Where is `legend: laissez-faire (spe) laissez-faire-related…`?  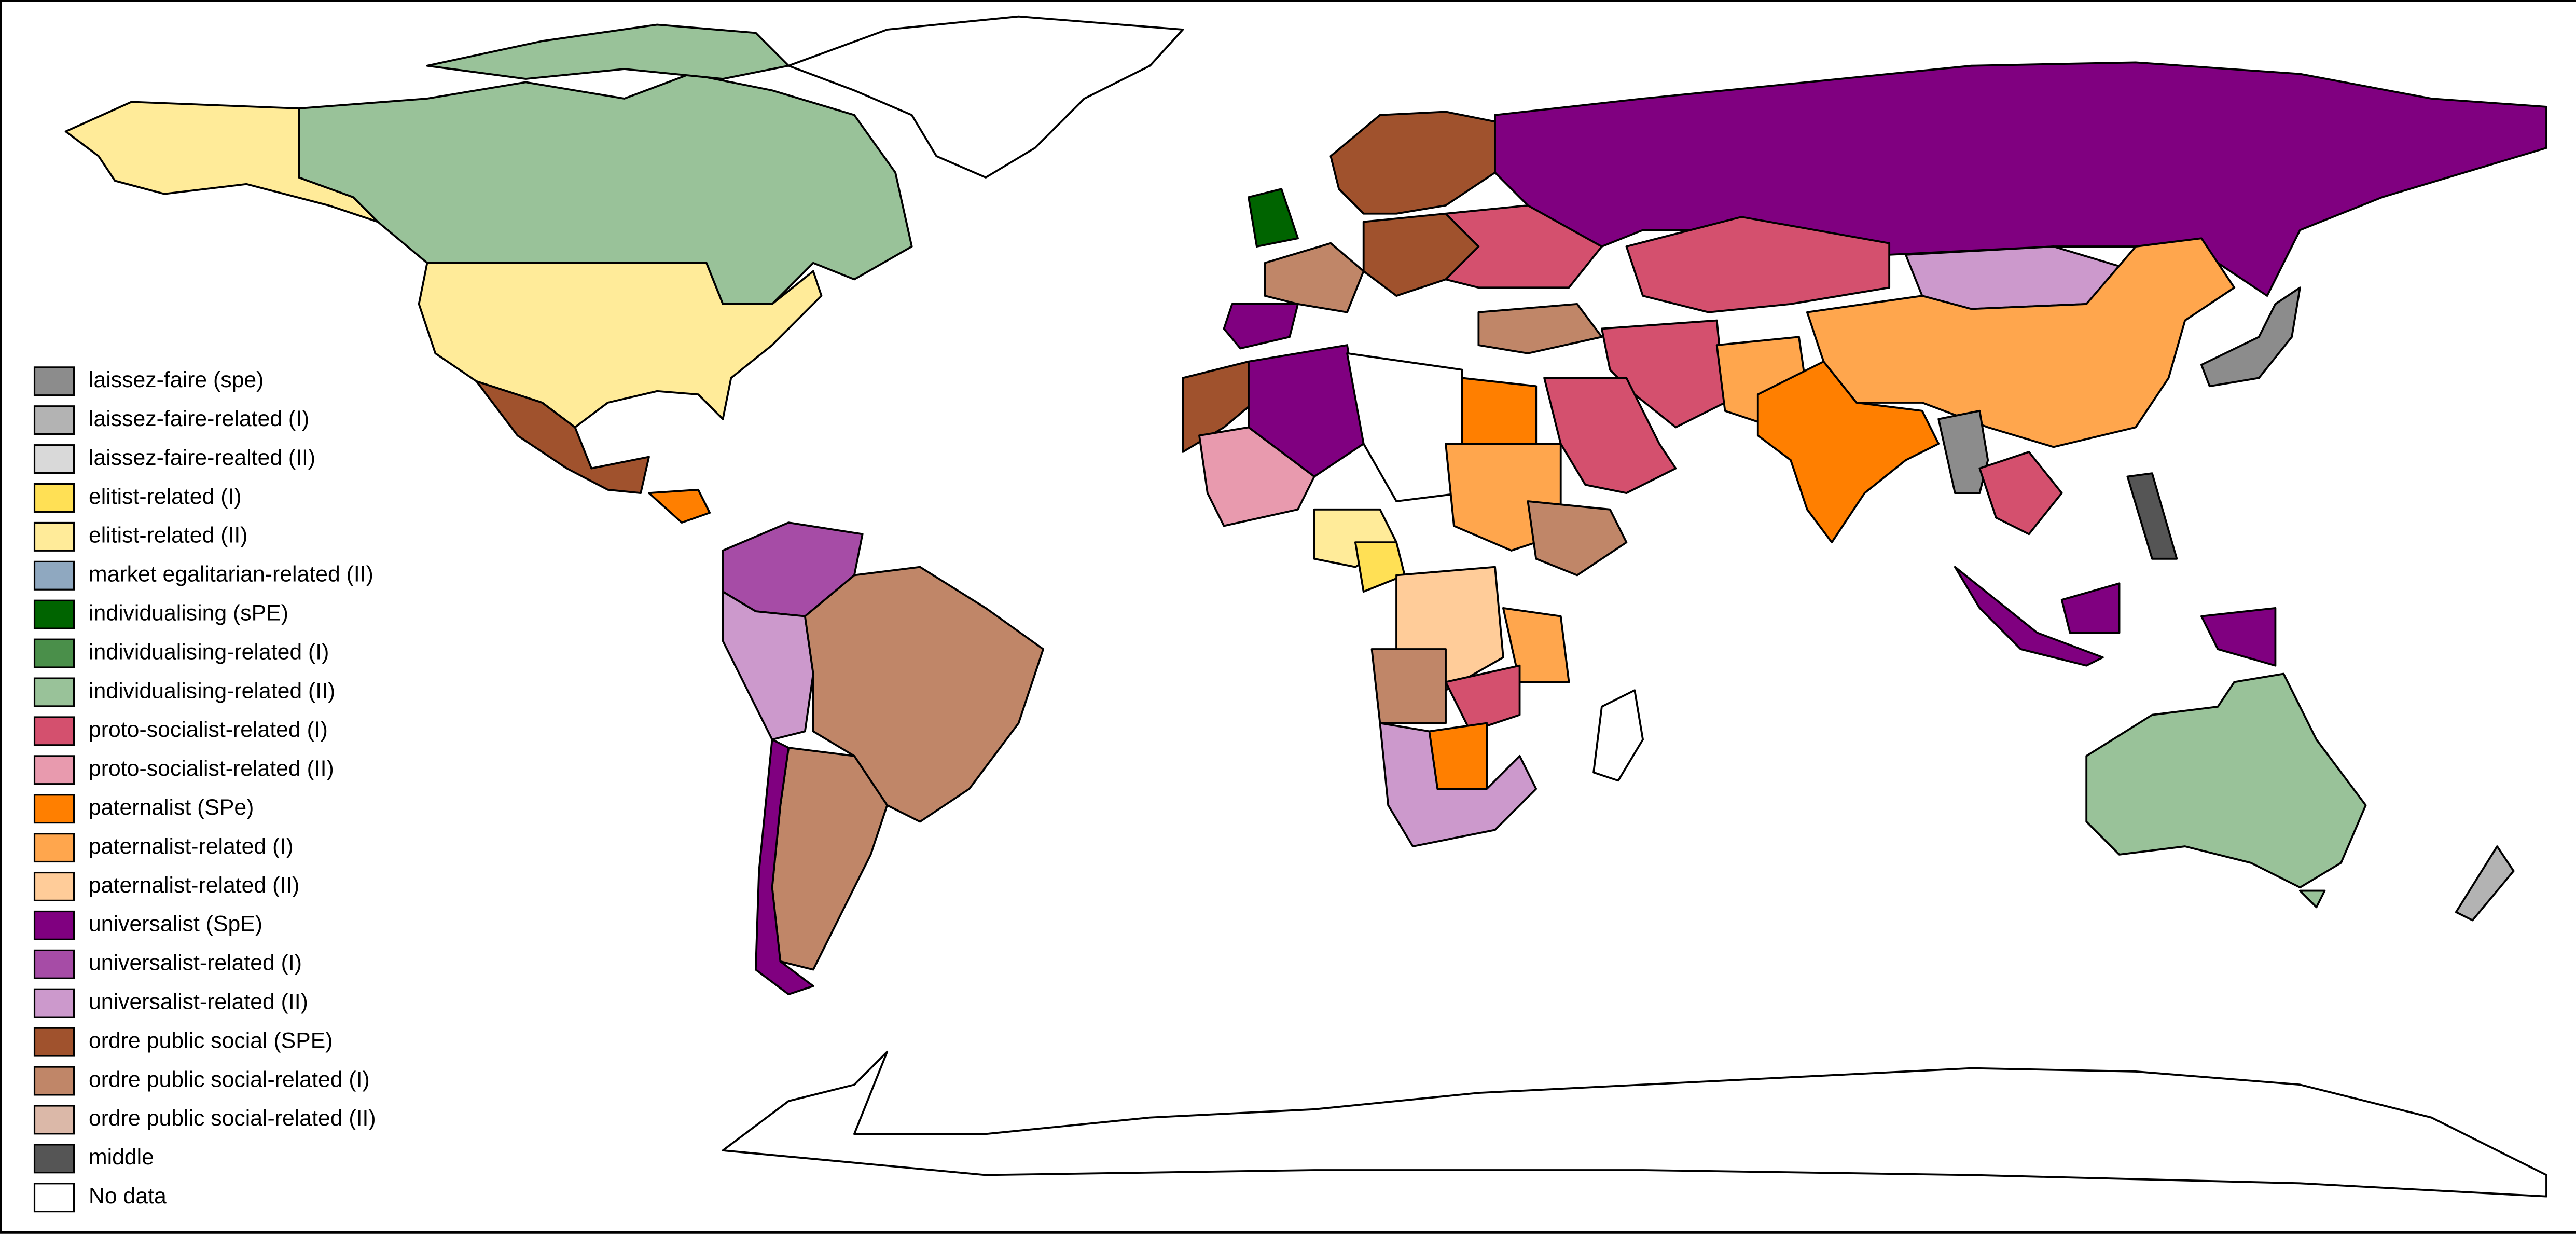
legend: laissez-faire (spe) laissez-faire-related… is located at coordinates (204, 789).